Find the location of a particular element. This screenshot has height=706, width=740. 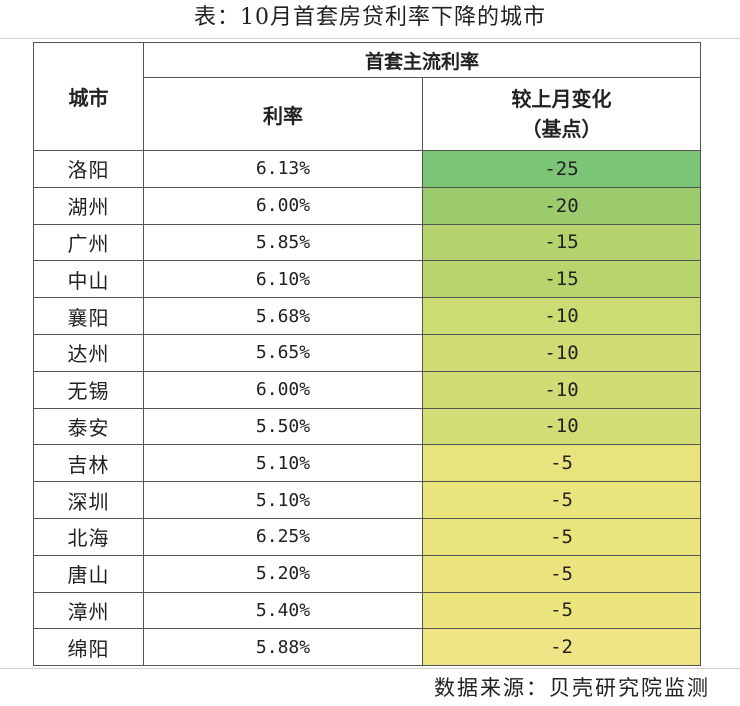

table-row: 襄阳 5.68% -10 is located at coordinates (367, 316).